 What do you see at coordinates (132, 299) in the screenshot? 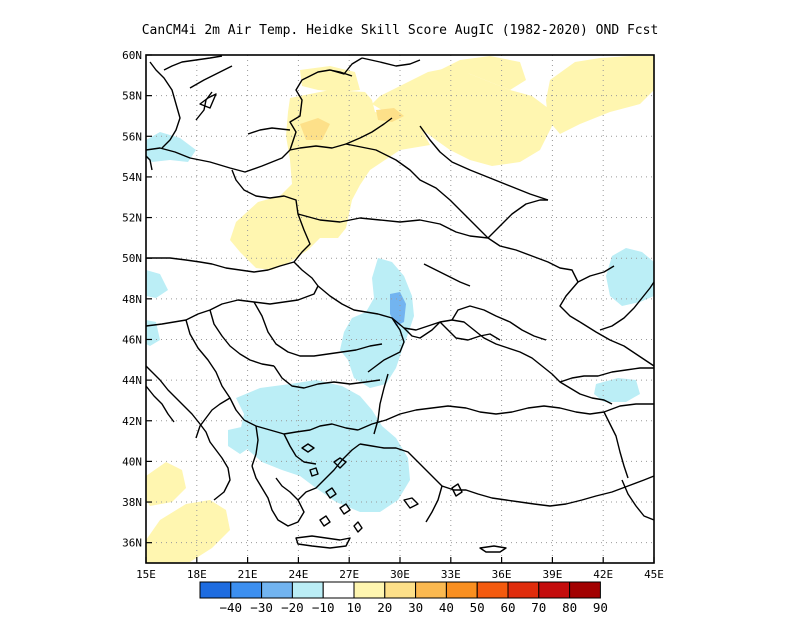
I see `y-tick-label: 48N` at bounding box center [132, 299].